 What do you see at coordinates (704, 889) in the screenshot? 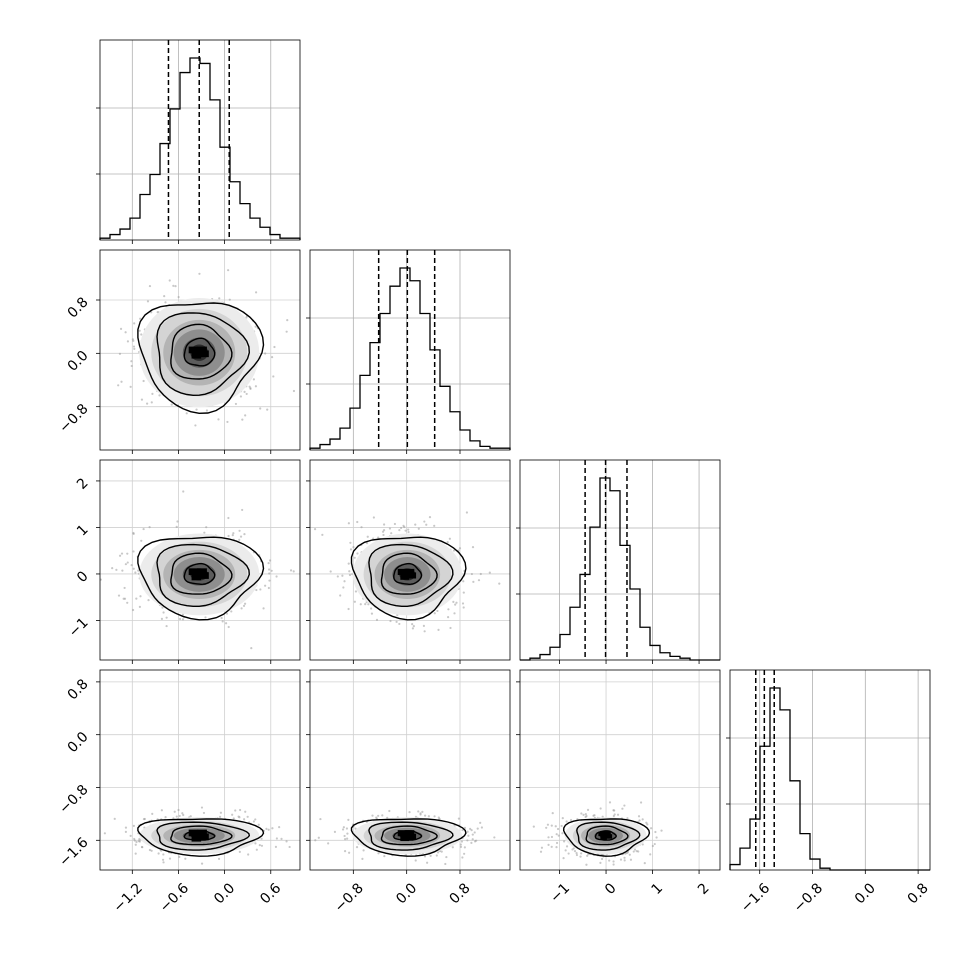
I see `x-tick-label: 2` at bounding box center [704, 889].